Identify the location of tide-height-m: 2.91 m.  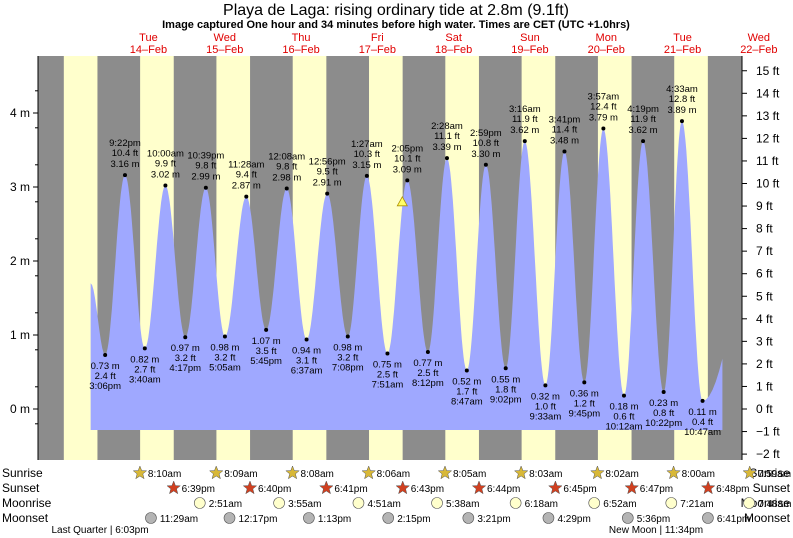
(327, 183).